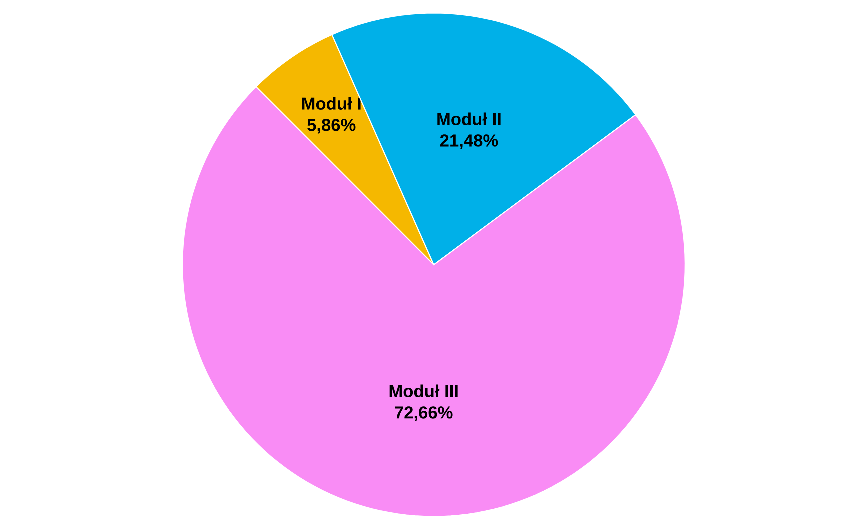 This screenshot has width=868, height=530. What do you see at coordinates (332, 126) in the screenshot?
I see `data-label: 5,86%` at bounding box center [332, 126].